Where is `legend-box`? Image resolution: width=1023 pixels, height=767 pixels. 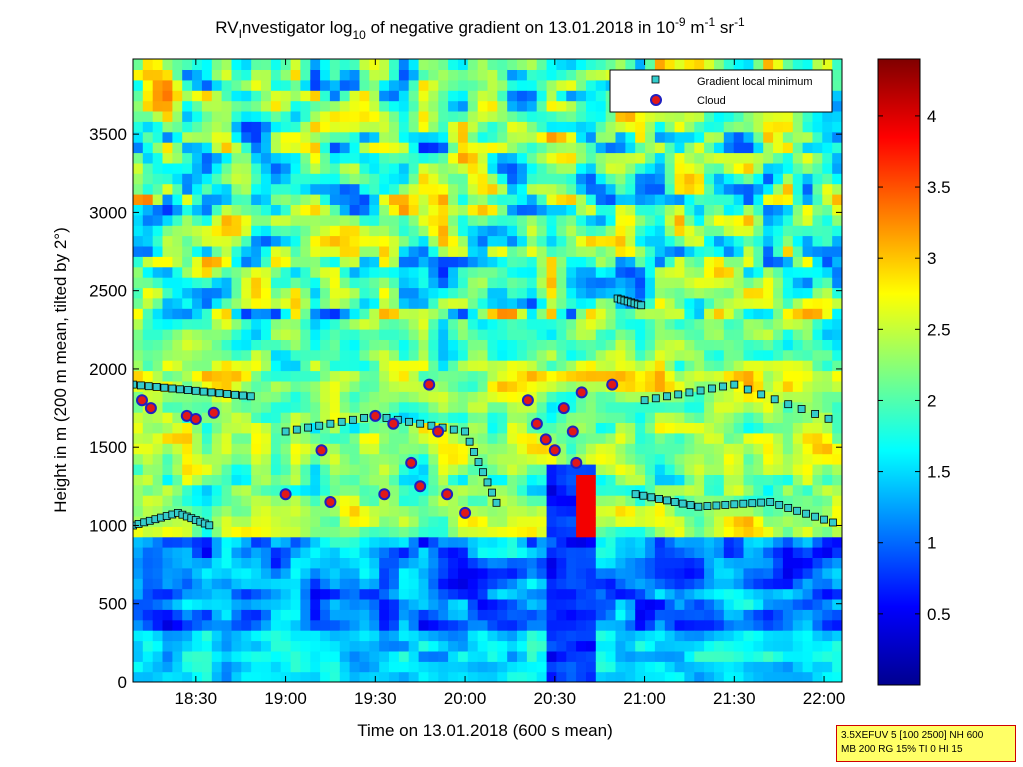
legend-box is located at coordinates (721, 91).